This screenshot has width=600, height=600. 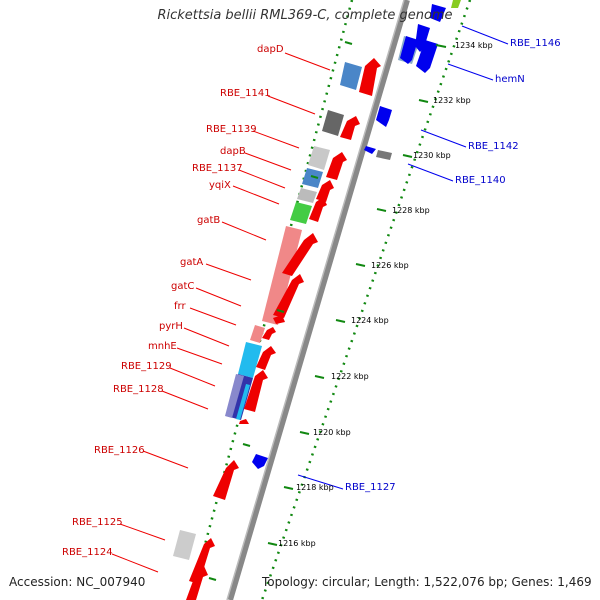 I want to click on gene-label-hemn: hemN, so click(x=510, y=79).